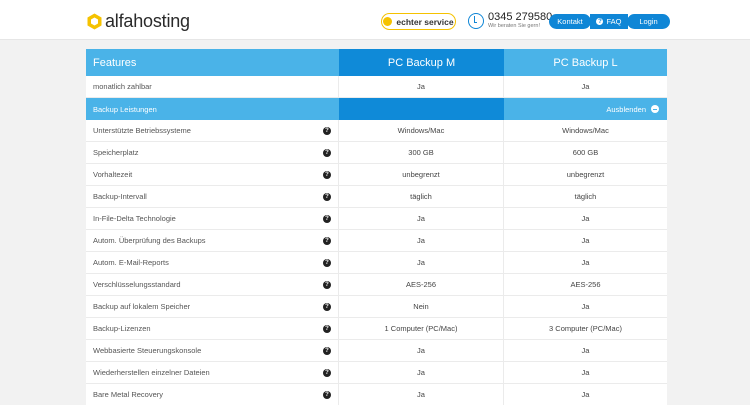  What do you see at coordinates (421, 196) in the screenshot?
I see `plan-m-value: täglich` at bounding box center [421, 196].